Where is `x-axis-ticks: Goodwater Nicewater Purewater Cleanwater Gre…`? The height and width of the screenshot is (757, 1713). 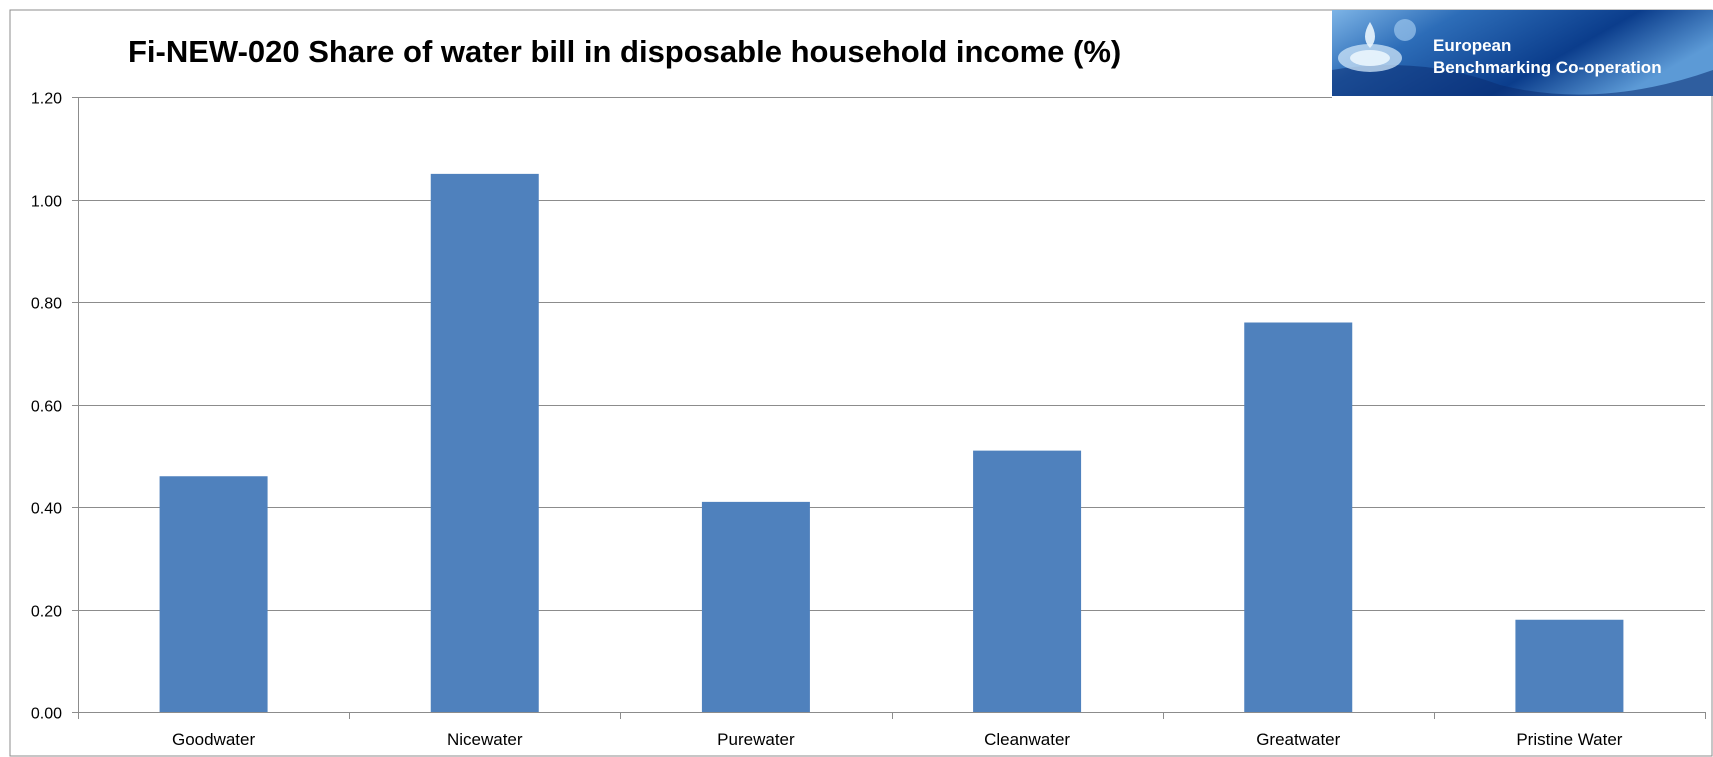 x-axis-ticks: Goodwater Nicewater Purewater Cleanwater Gre… is located at coordinates (892, 730).